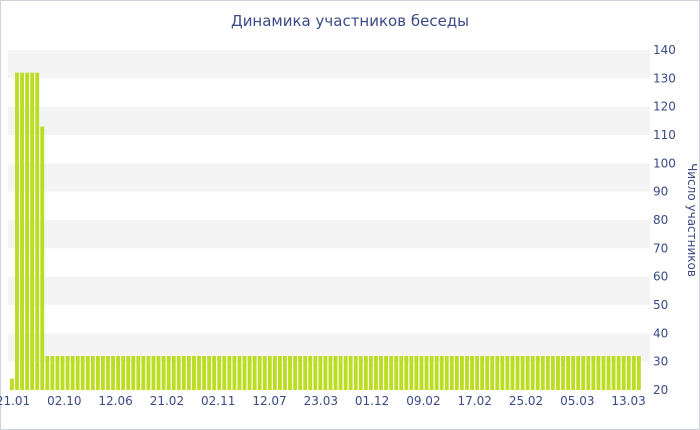 Image resolution: width=700 pixels, height=430 pixels. I want to click on x-tick-label: 23.03, so click(321, 401).